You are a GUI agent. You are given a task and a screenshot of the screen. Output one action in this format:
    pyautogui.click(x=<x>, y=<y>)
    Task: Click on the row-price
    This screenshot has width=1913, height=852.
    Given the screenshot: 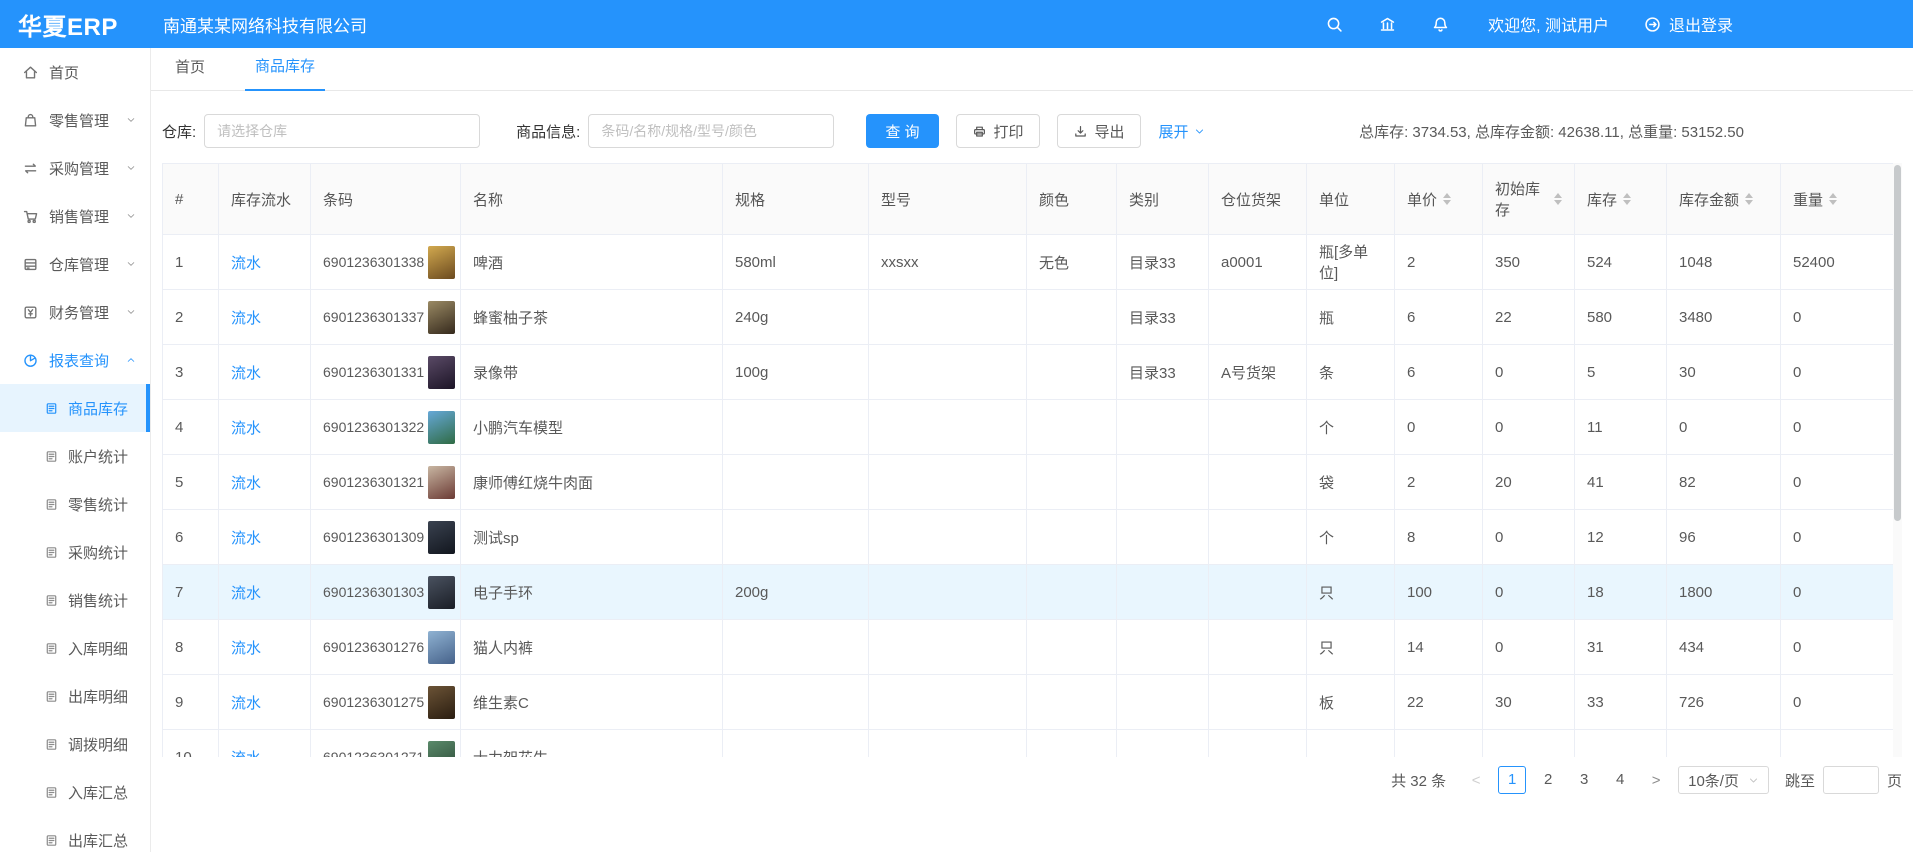 What is the action you would take?
    pyautogui.click(x=1438, y=743)
    